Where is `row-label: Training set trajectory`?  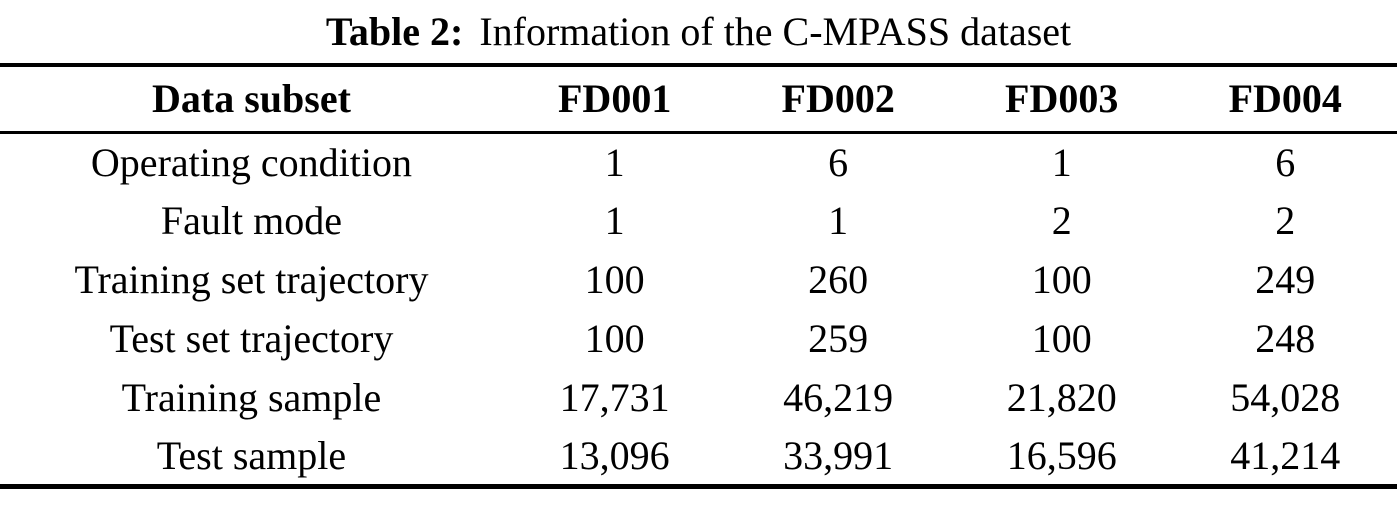 row-label: Training set trajectory is located at coordinates (251, 279).